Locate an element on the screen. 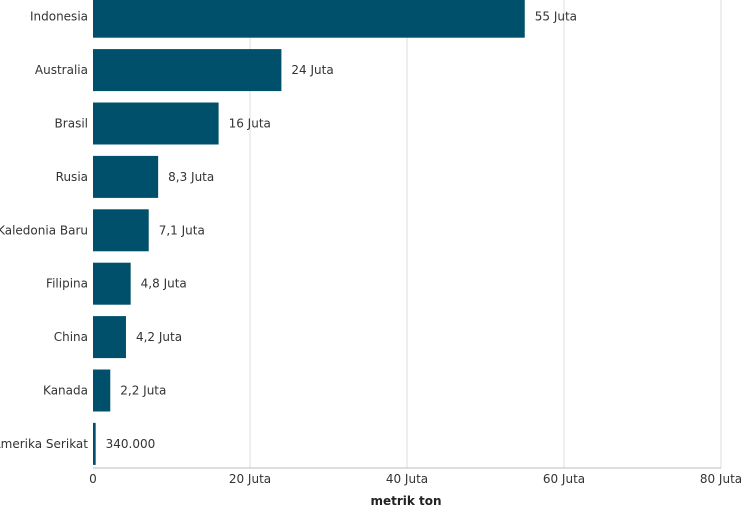 The image size is (744, 506). value-label: 55 Juta is located at coordinates (556, 17).